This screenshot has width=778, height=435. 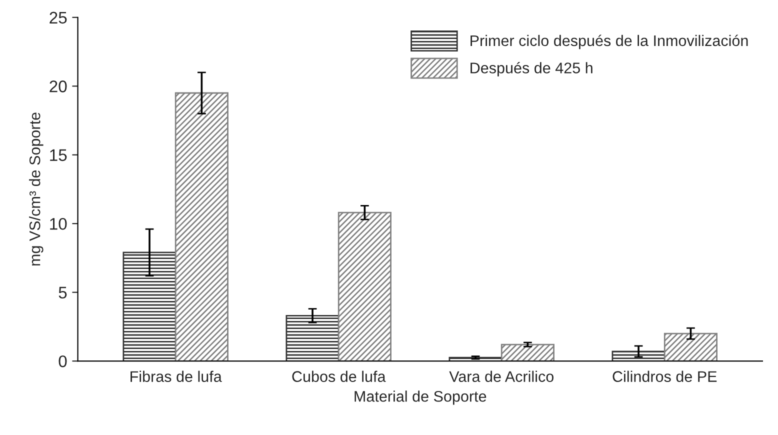 I want to click on x-tick-label: Cilindros de PE, so click(x=664, y=376).